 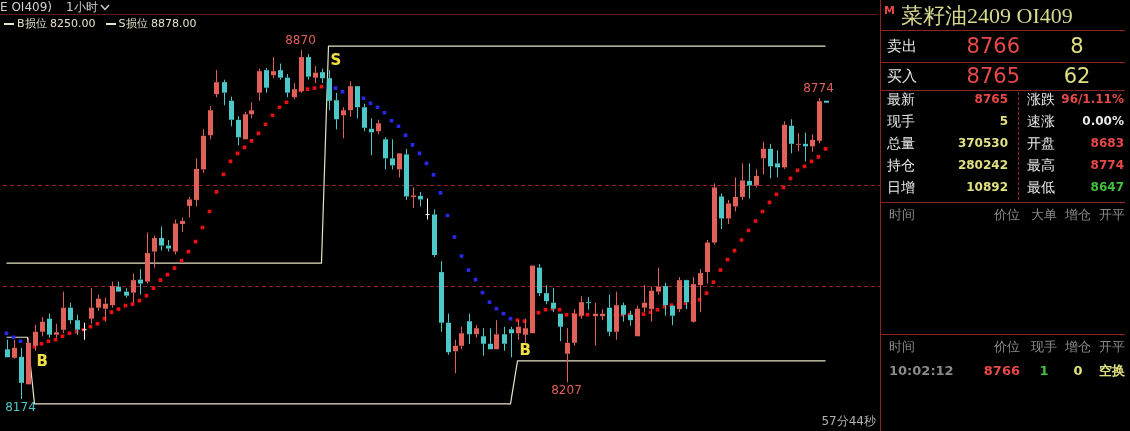 I want to click on text: 8174, so click(x=20, y=407).